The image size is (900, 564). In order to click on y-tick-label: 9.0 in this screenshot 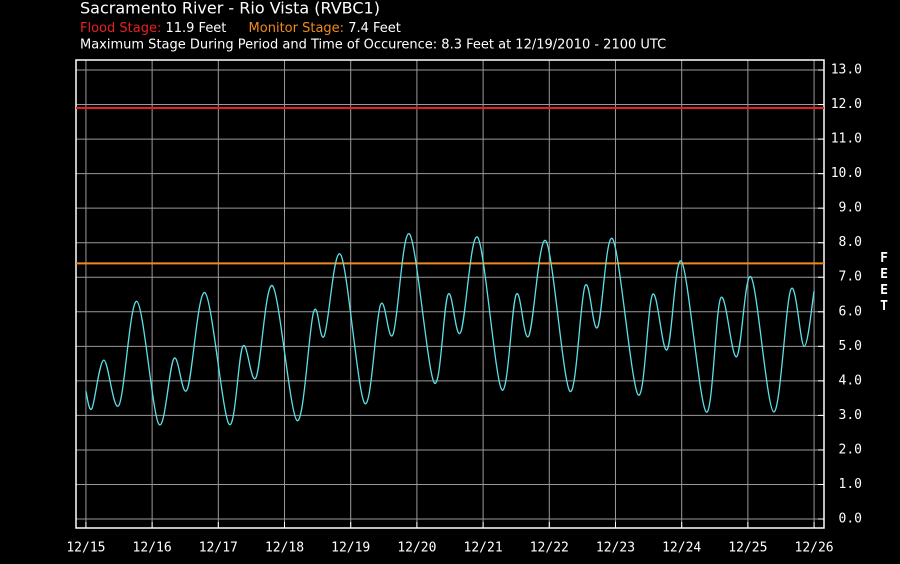, I will do `click(850, 208)`.